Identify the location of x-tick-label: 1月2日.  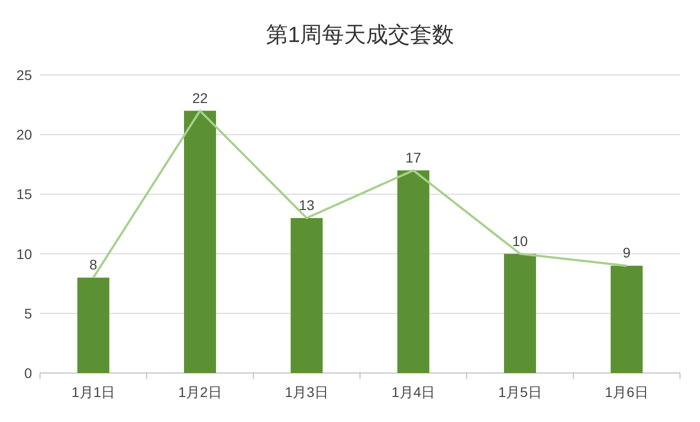
(200, 392).